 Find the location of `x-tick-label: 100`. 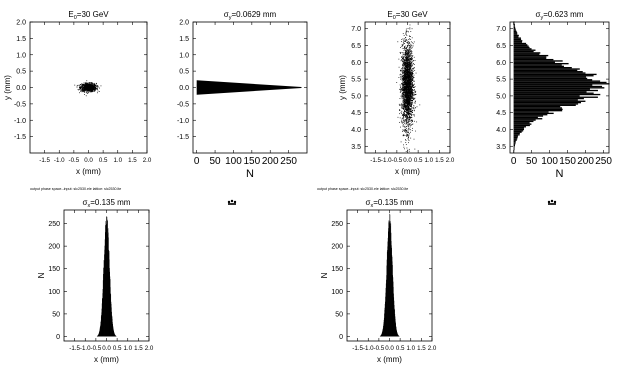

x-tick-label: 100 is located at coordinates (549, 161).